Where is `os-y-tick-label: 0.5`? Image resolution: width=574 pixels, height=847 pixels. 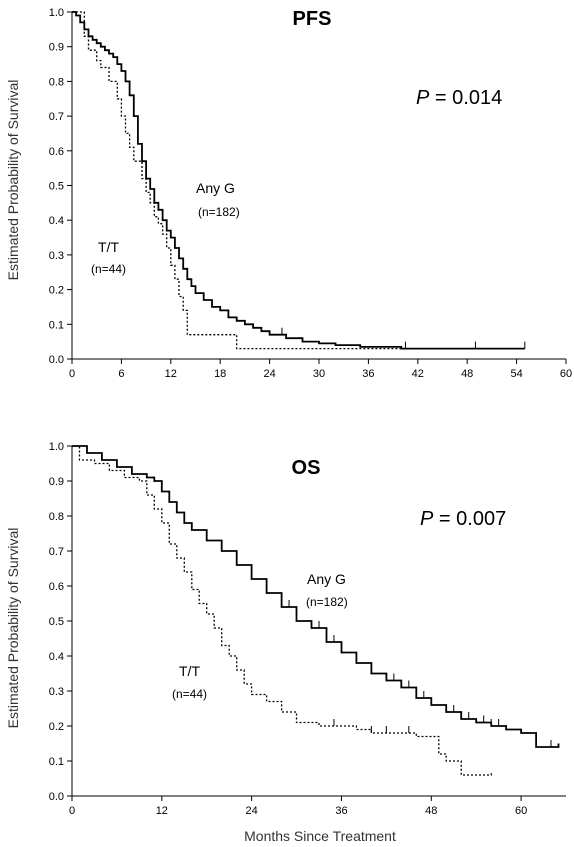
os-y-tick-label: 0.5 is located at coordinates (56, 622).